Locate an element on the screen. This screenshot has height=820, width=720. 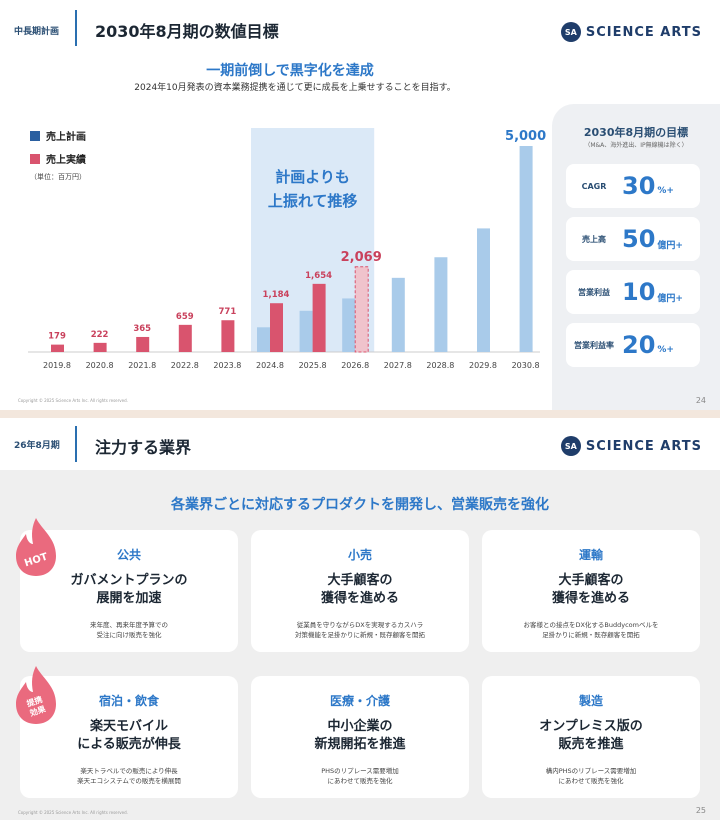
card-desc: 構内PHSのリプレース需要増加 にあわせて販売を強化 is located at coordinates (591, 776).